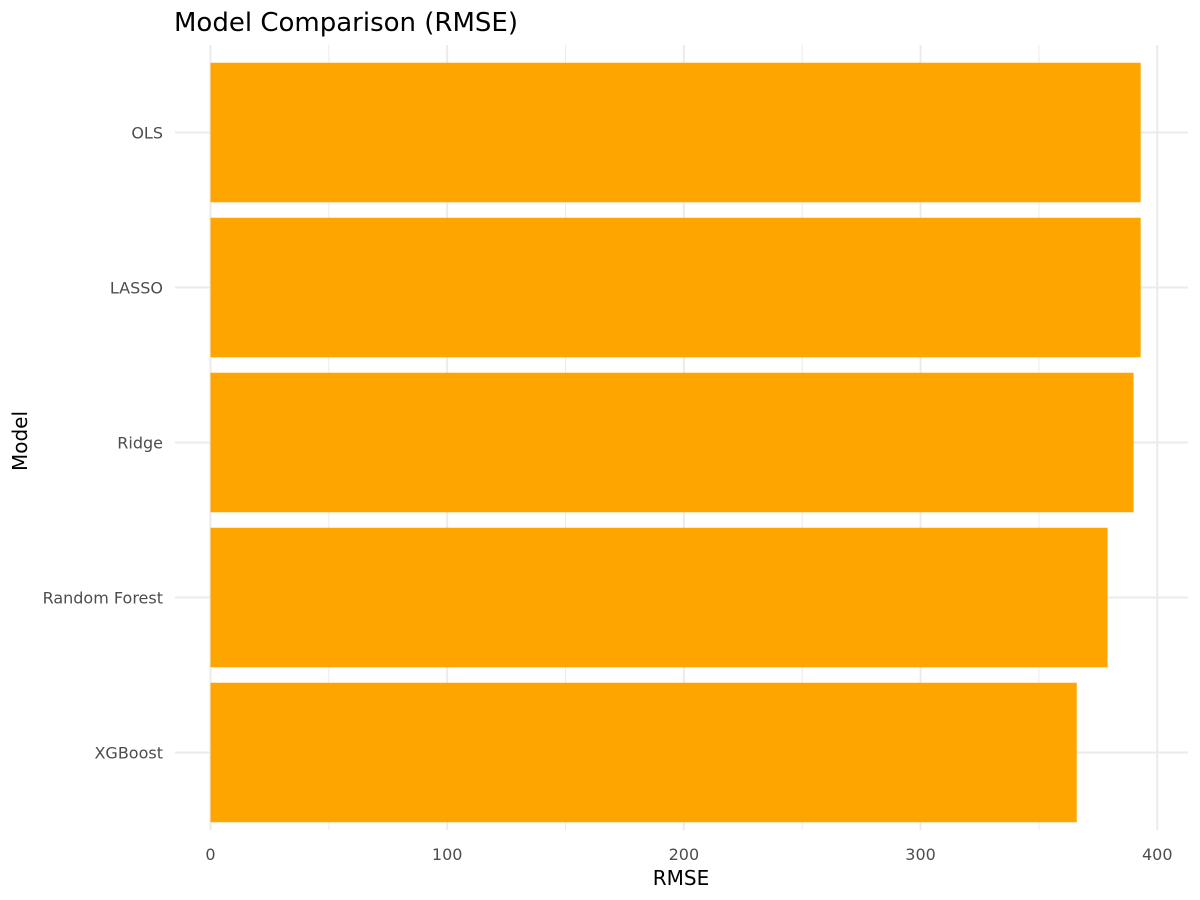  What do you see at coordinates (1157, 854) in the screenshot?
I see `x-tick-label: 400` at bounding box center [1157, 854].